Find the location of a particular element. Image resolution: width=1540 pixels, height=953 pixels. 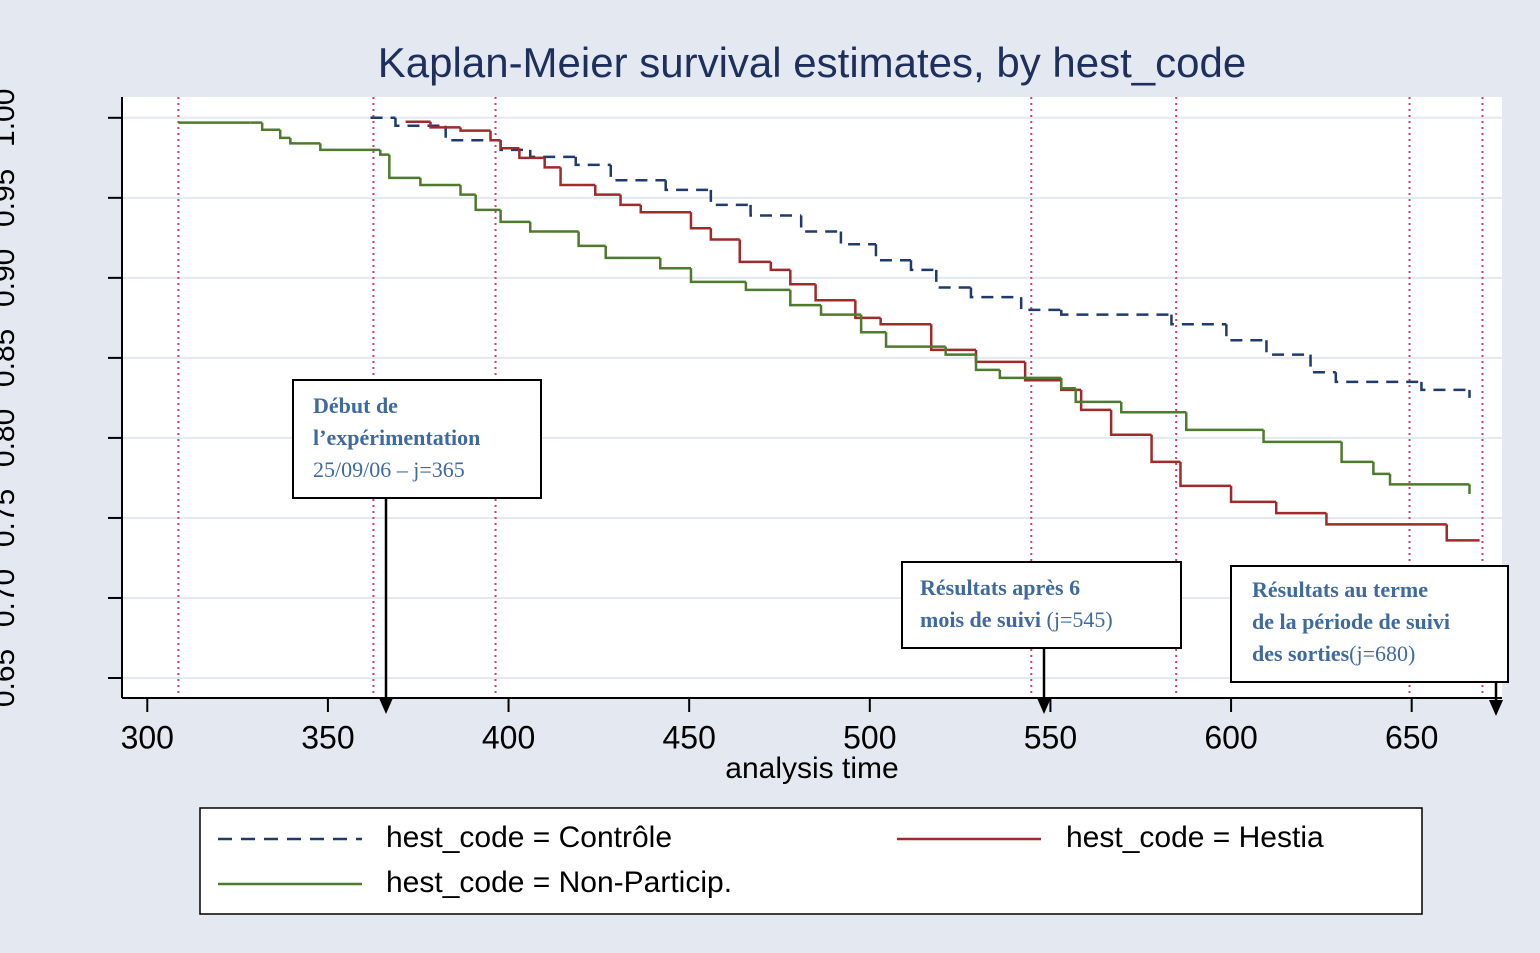

annotation-text: Résultats après 6 is located at coordinates (1000, 587).